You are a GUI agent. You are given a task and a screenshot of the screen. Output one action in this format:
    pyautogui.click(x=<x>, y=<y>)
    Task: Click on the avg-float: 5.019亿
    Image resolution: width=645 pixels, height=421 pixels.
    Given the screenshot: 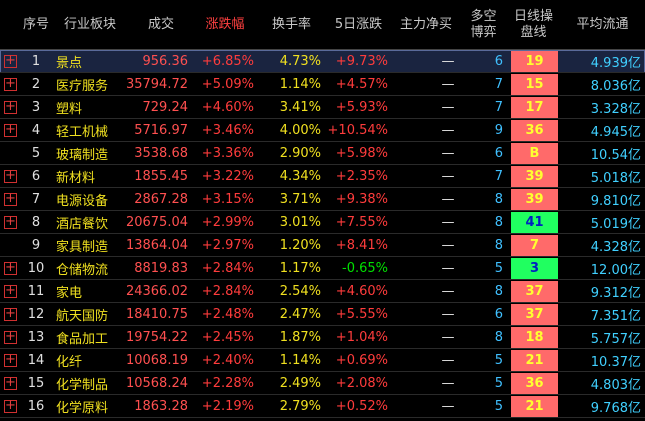 What is the action you would take?
    pyautogui.click(x=615, y=224)
    